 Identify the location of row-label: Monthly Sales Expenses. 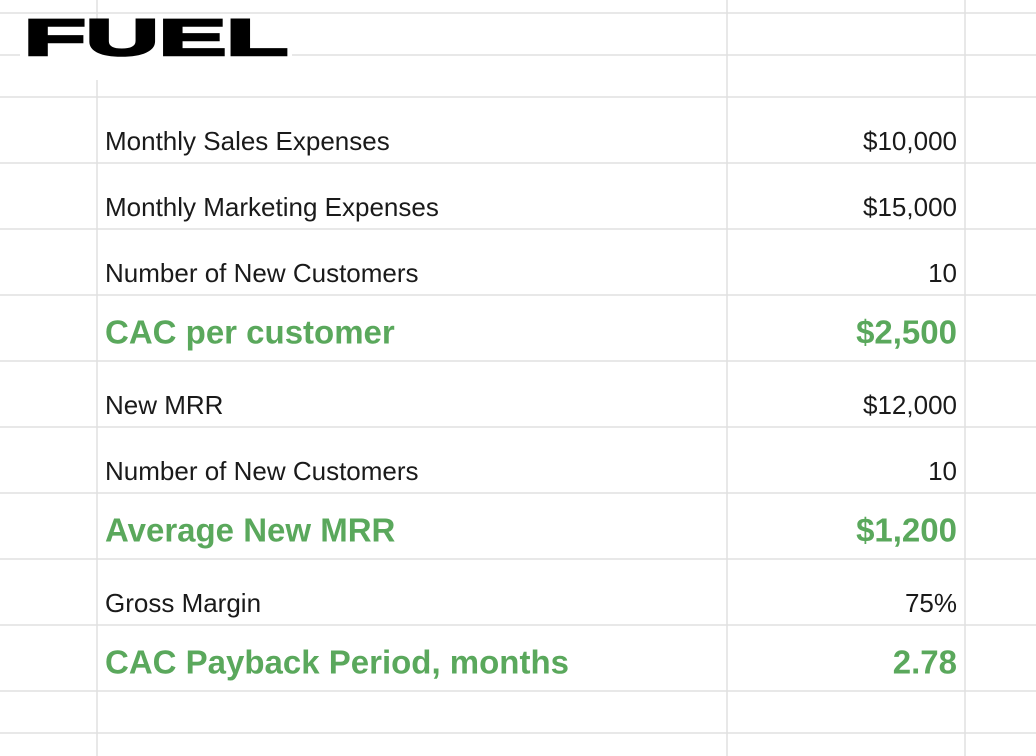
(247, 141).